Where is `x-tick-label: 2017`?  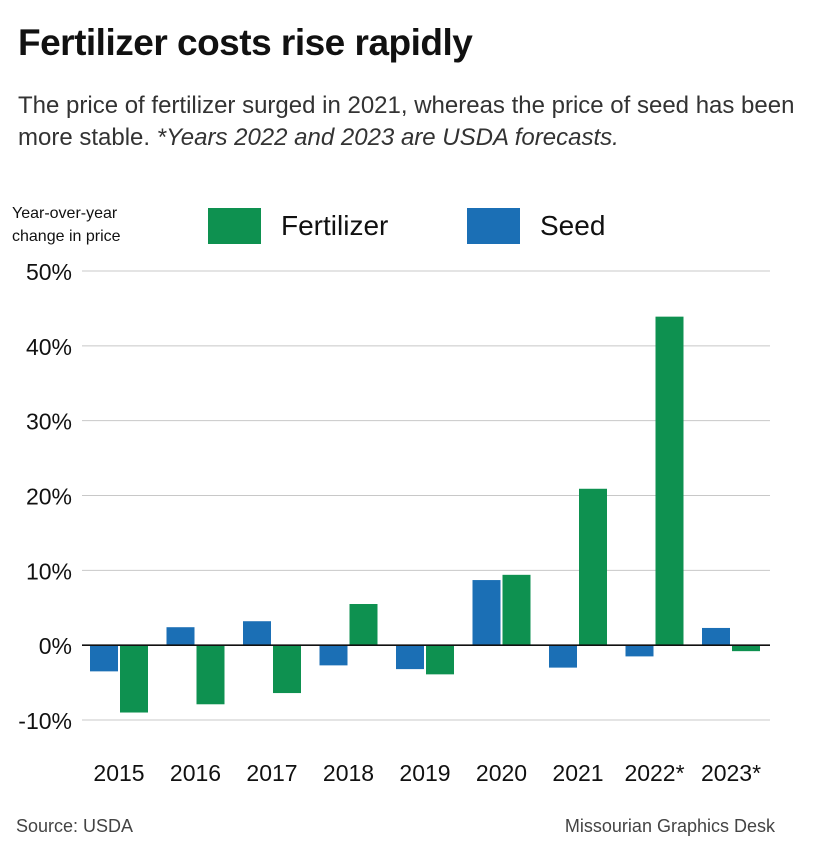 x-tick-label: 2017 is located at coordinates (271, 773).